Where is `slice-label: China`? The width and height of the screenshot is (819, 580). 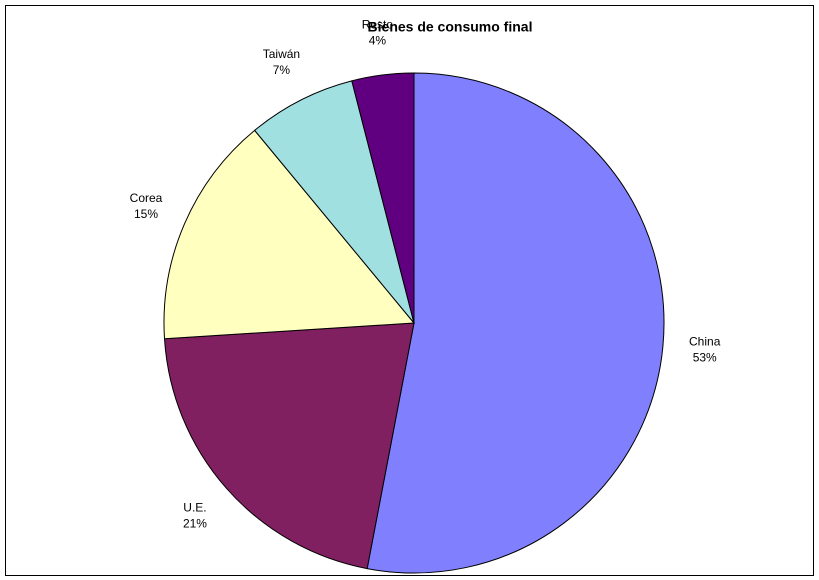
slice-label: China is located at coordinates (705, 342).